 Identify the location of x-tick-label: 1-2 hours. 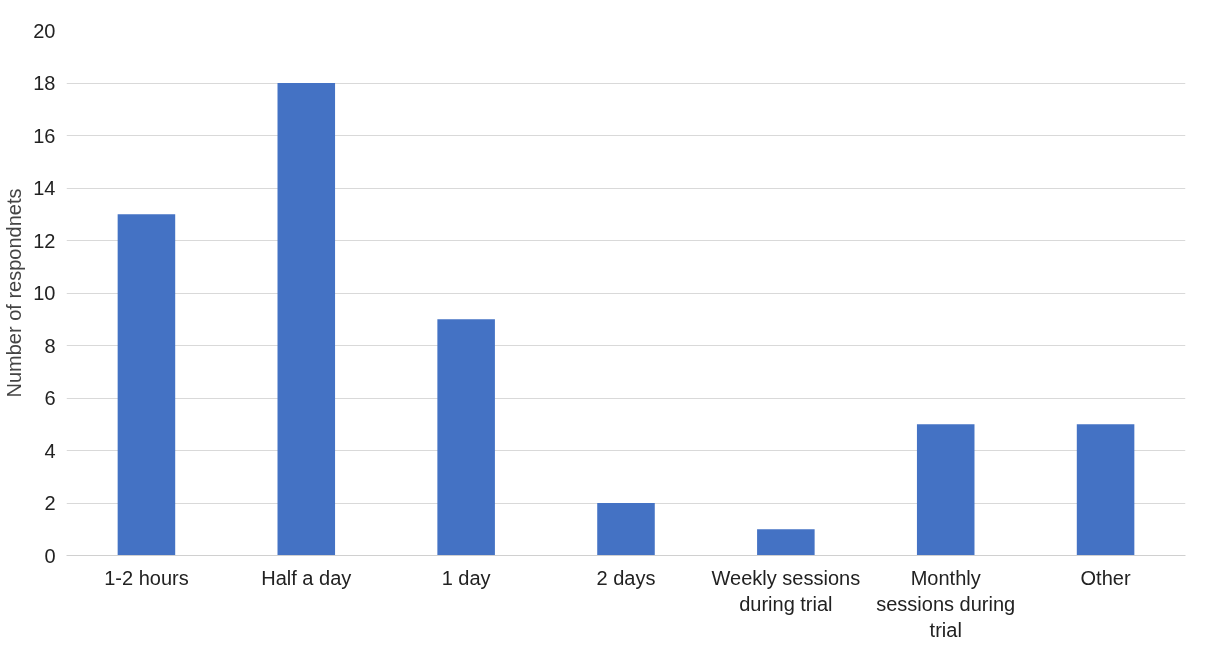
(146, 577).